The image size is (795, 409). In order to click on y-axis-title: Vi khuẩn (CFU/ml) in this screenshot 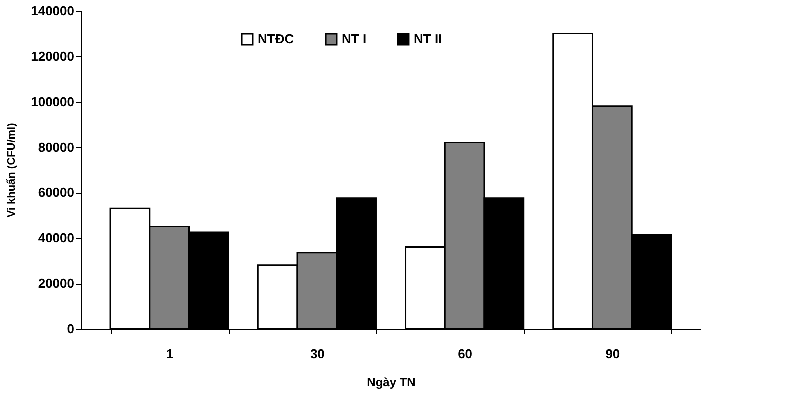, I will do `click(12, 170)`.